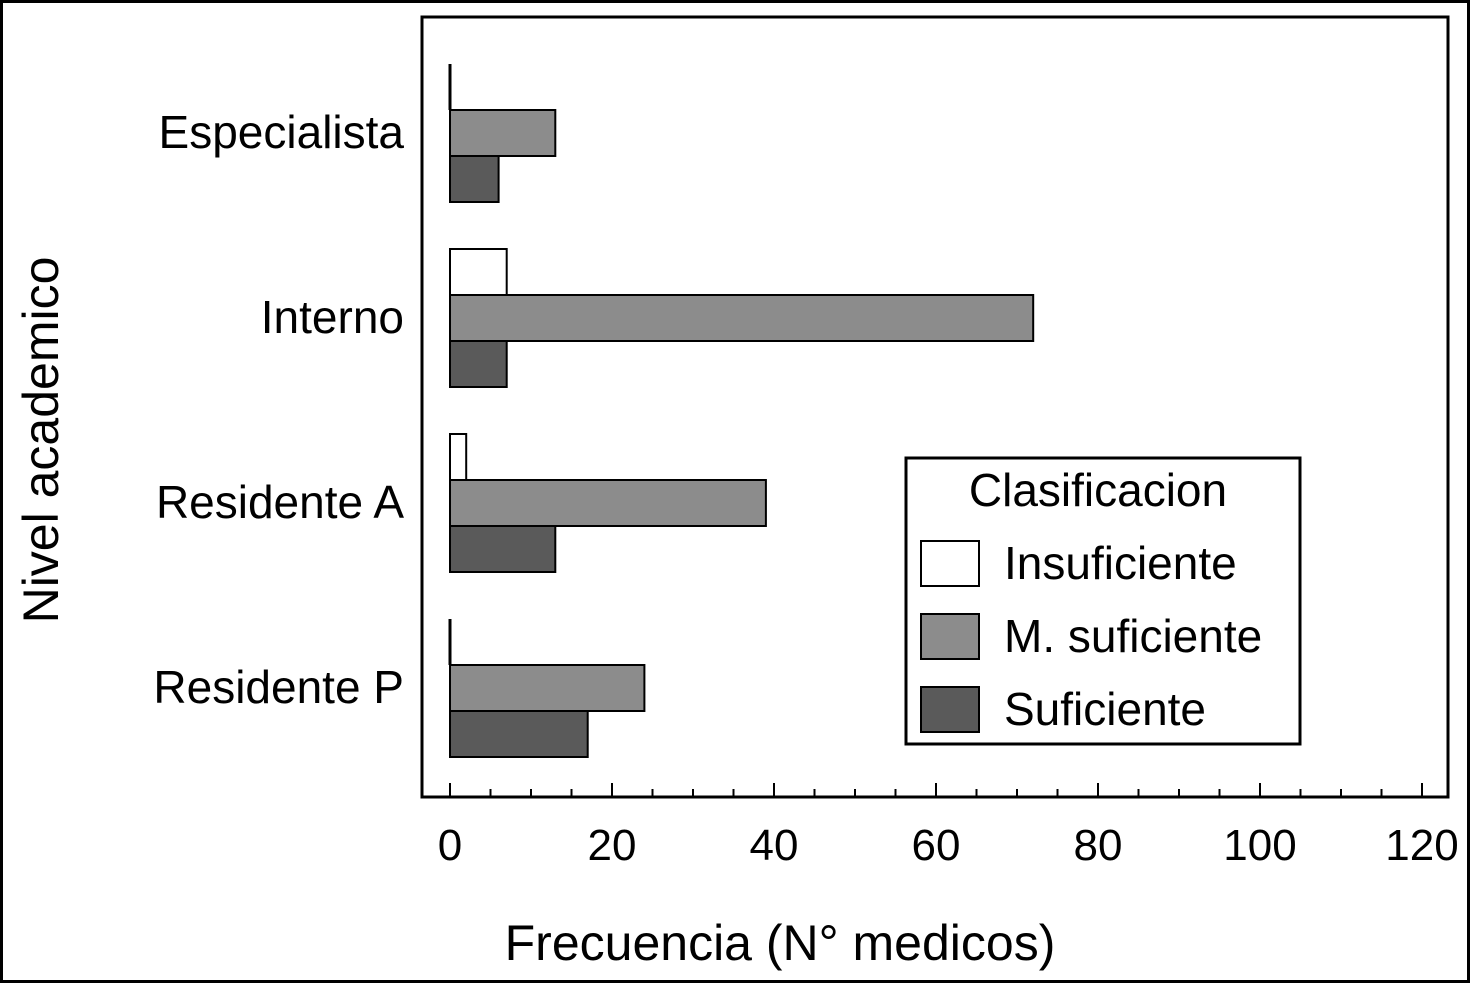 The height and width of the screenshot is (983, 1470). What do you see at coordinates (450, 845) in the screenshot?
I see `x-tick-label: 0` at bounding box center [450, 845].